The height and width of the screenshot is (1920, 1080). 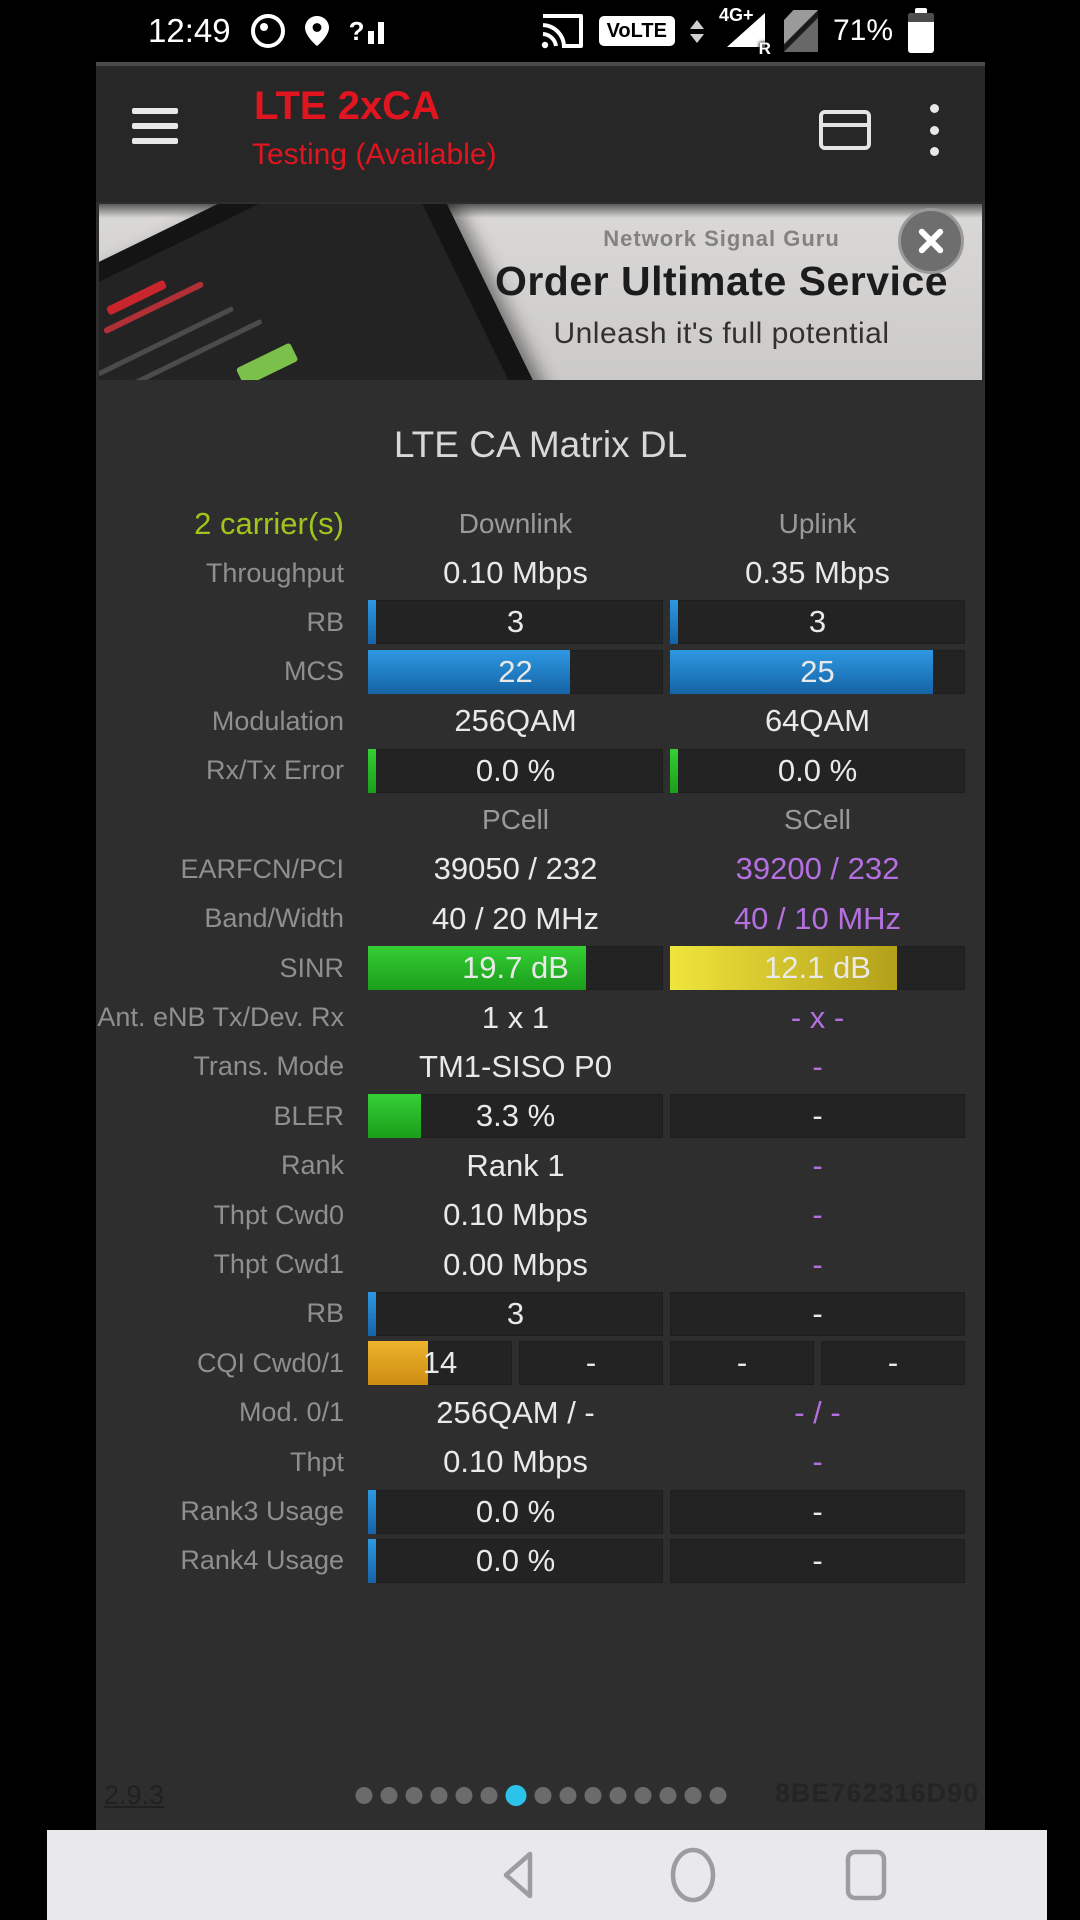 I want to click on matrix-cell: 0.35 Mbps, so click(x=817, y=573).